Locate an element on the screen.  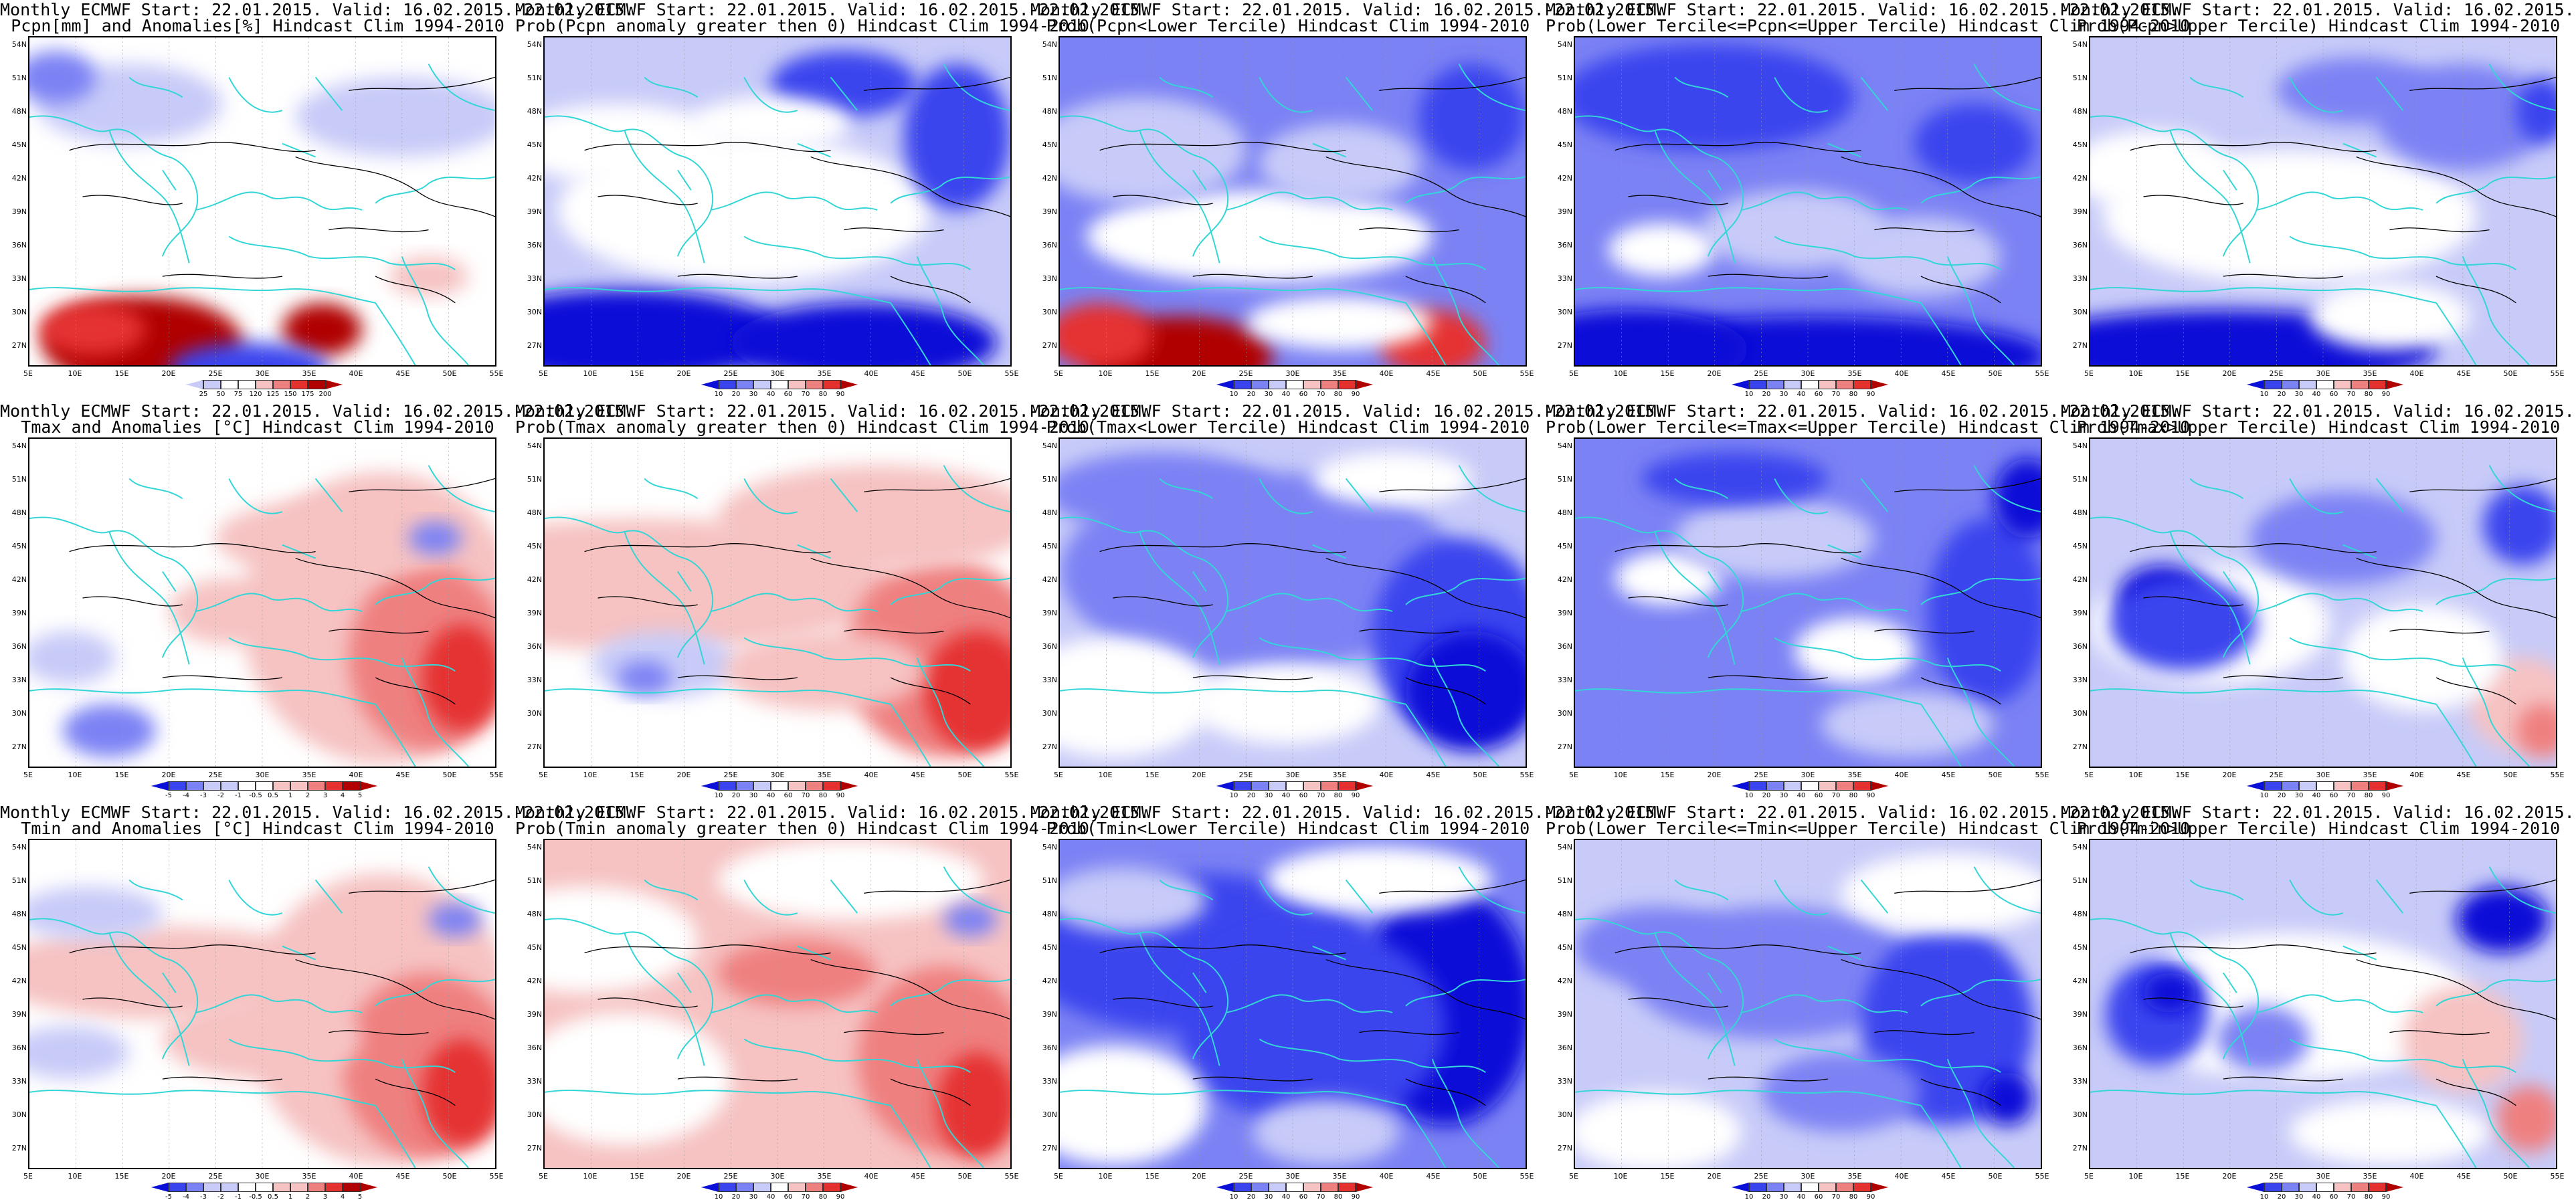
colorbar-label: 20 is located at coordinates (2281, 1197).